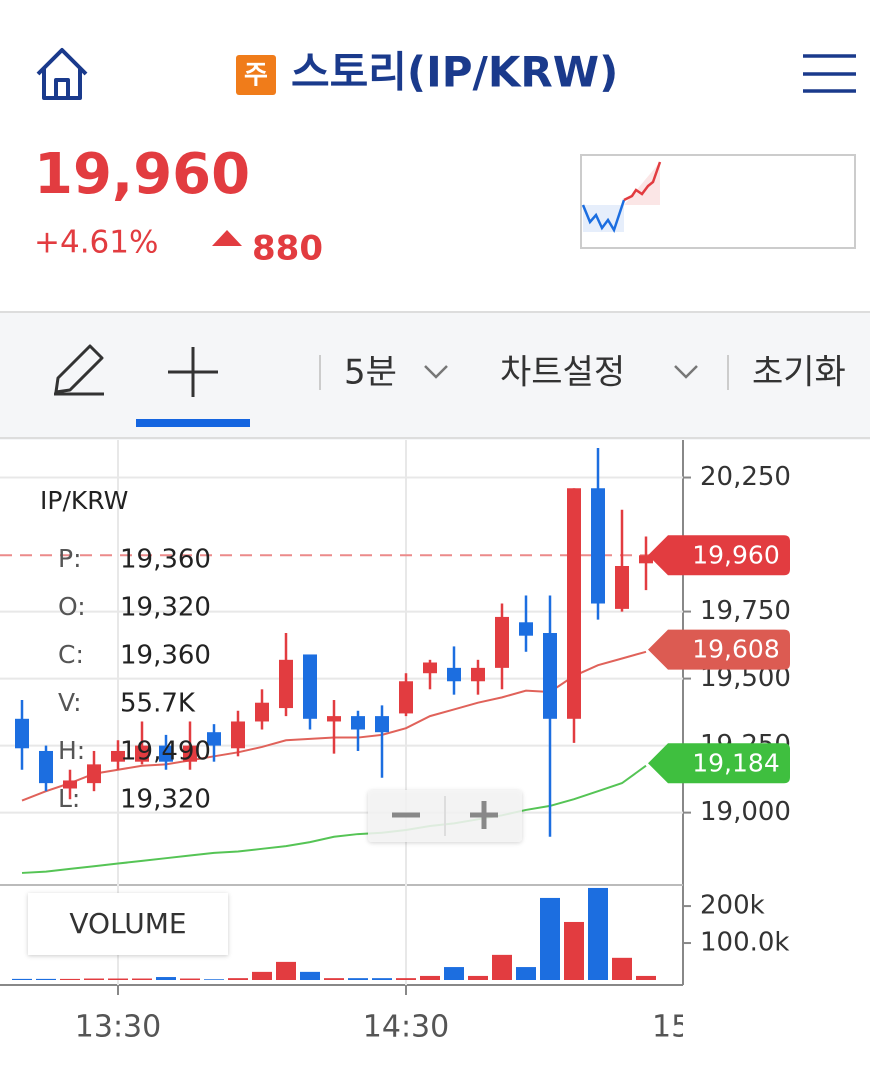 The width and height of the screenshot is (870, 1078). What do you see at coordinates (745, 477) in the screenshot?
I see `y-tick-label: 20,250` at bounding box center [745, 477].